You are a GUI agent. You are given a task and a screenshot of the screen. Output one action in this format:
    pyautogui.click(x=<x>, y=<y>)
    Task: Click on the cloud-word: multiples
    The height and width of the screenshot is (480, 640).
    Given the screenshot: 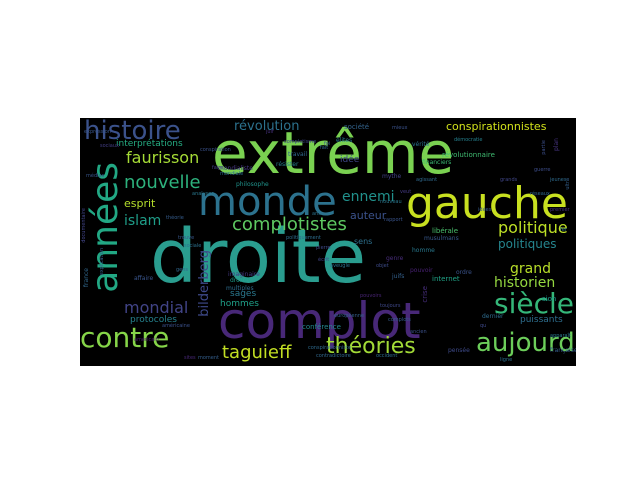 What is the action you would take?
    pyautogui.click(x=240, y=288)
    